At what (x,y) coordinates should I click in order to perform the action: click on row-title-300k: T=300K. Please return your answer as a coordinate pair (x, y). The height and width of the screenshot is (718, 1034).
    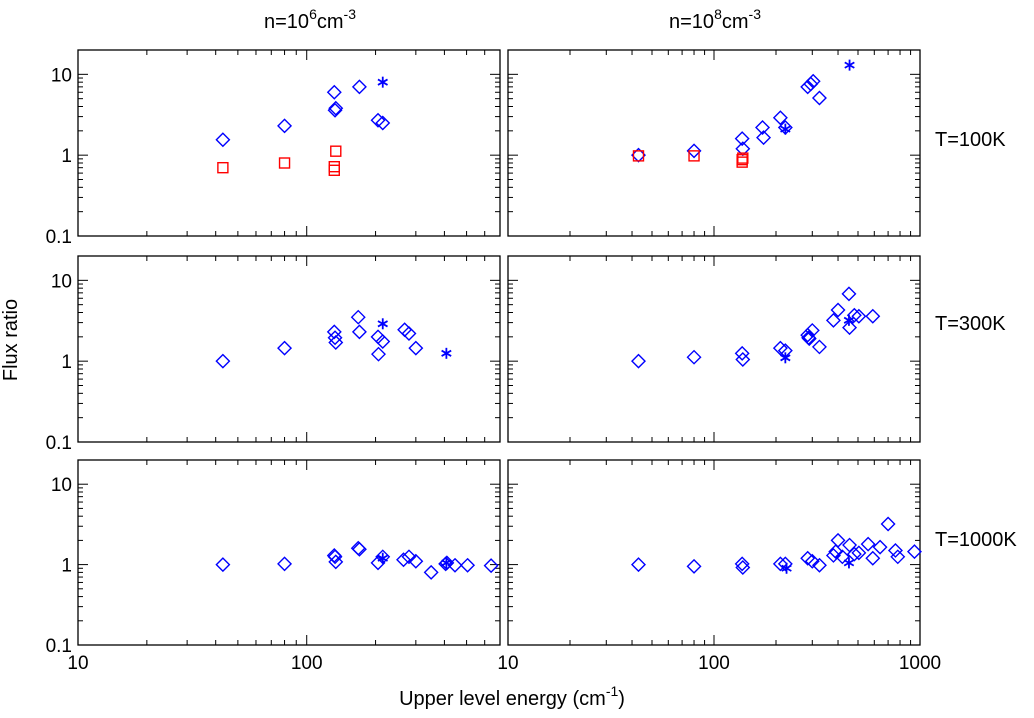
    Looking at the image, I should click on (970, 324).